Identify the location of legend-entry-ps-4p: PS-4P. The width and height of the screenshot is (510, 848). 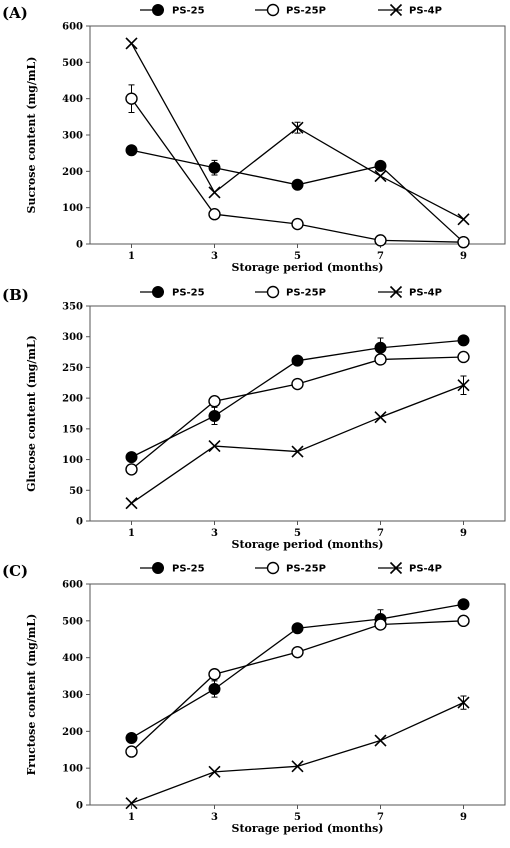
(410, 10).